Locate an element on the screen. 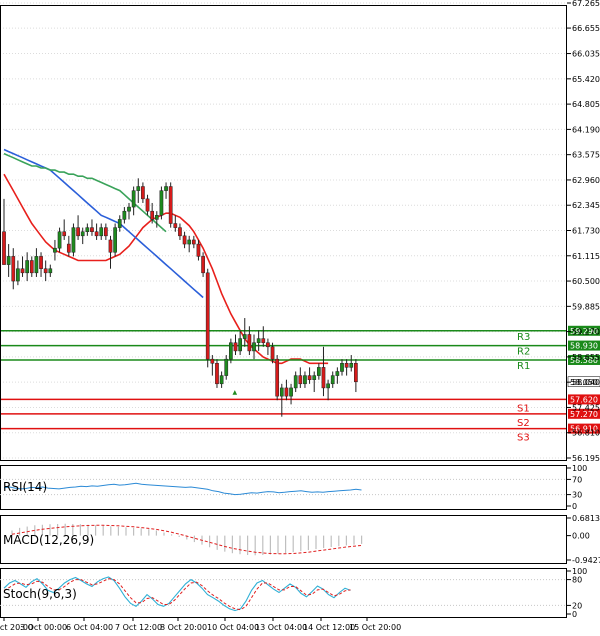  stoch-tick-label: 100 is located at coordinates (579, 571).